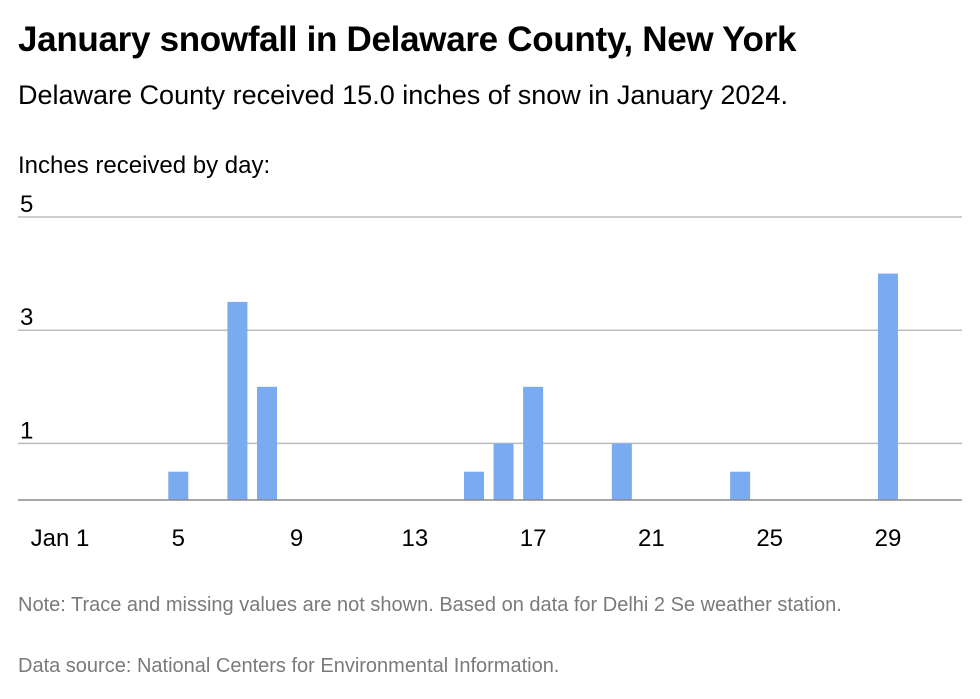 The height and width of the screenshot is (699, 980). What do you see at coordinates (26, 204) in the screenshot?
I see `y-tick-label: 5` at bounding box center [26, 204].